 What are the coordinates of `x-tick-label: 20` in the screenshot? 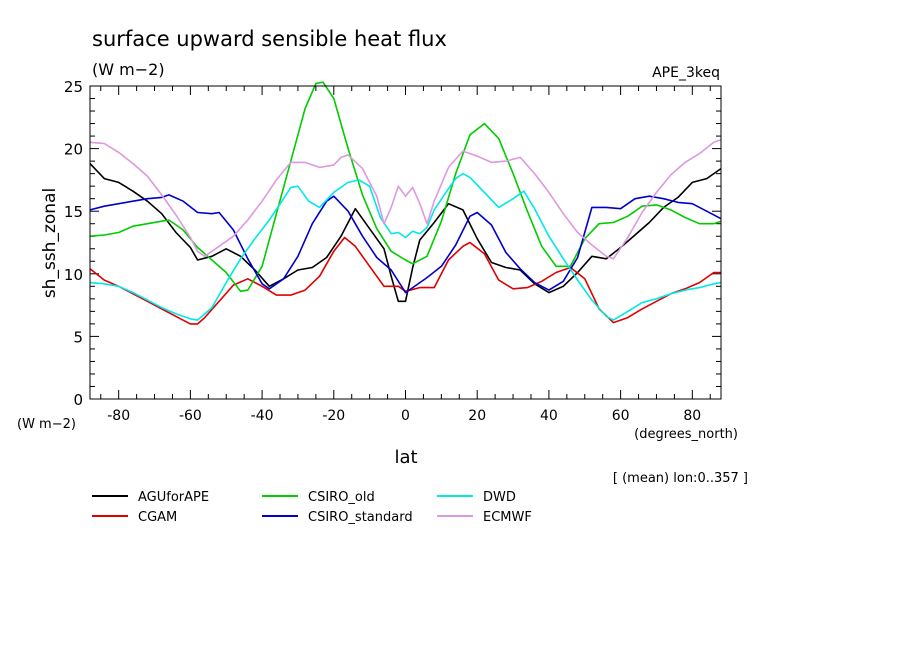 It's located at (477, 416).